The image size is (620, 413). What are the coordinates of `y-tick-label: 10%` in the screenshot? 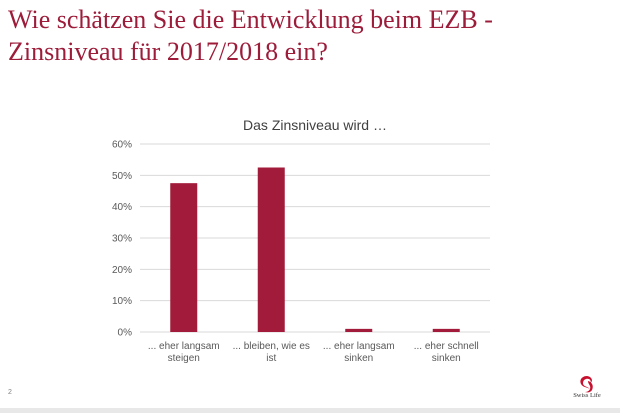 It's located at (122, 301).